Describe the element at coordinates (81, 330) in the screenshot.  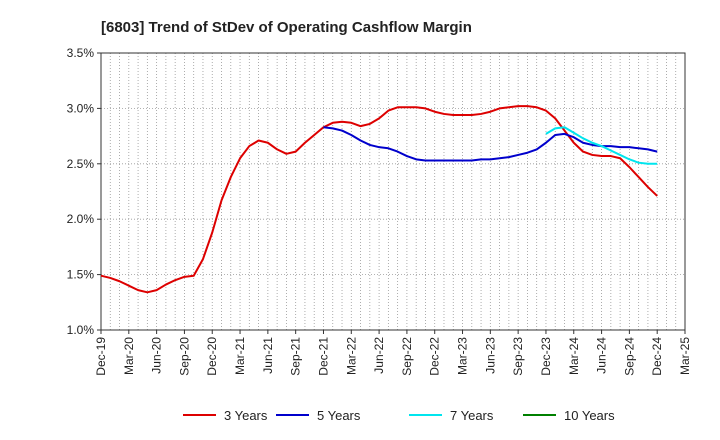
I see `y-tick-label: 1.0%` at that location.